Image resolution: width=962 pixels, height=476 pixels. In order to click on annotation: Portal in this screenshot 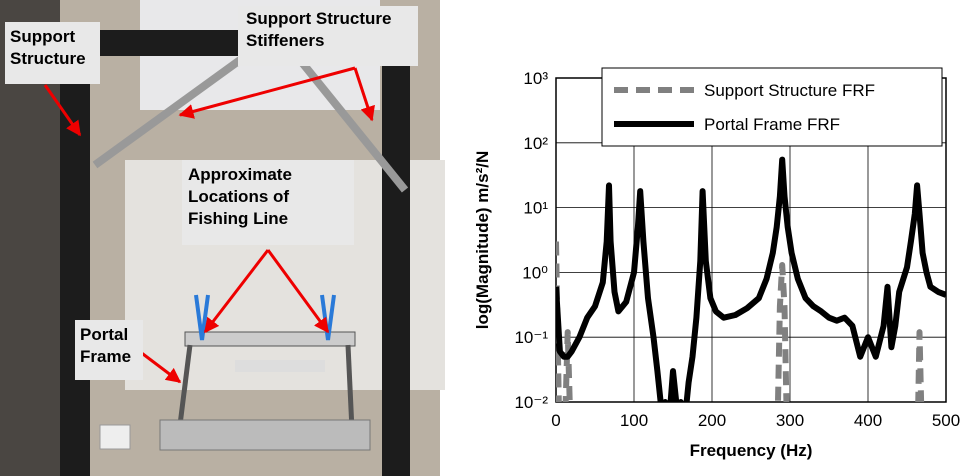, I will do `click(104, 334)`.